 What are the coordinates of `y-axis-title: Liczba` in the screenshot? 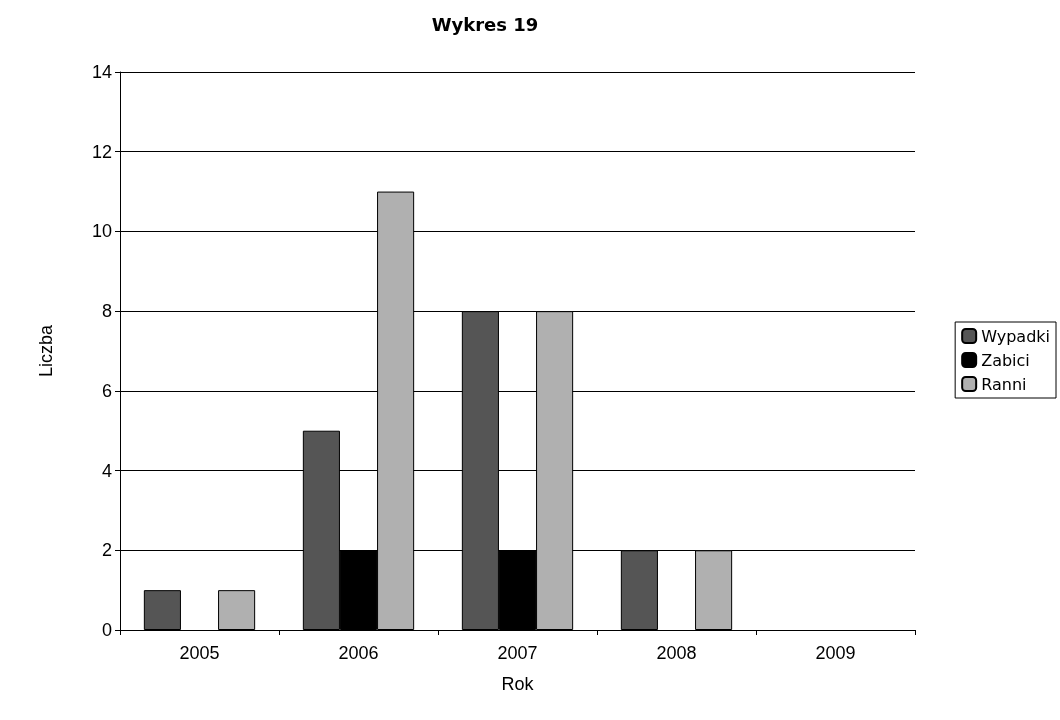 It's located at (46, 351).